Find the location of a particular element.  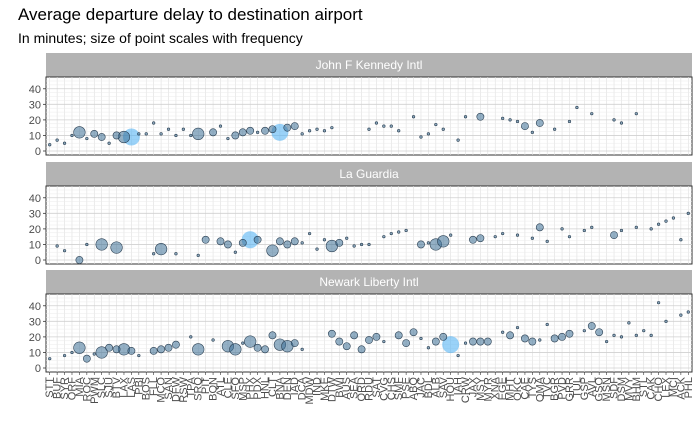

x-tick-label: ALB is located at coordinates (436, 387).